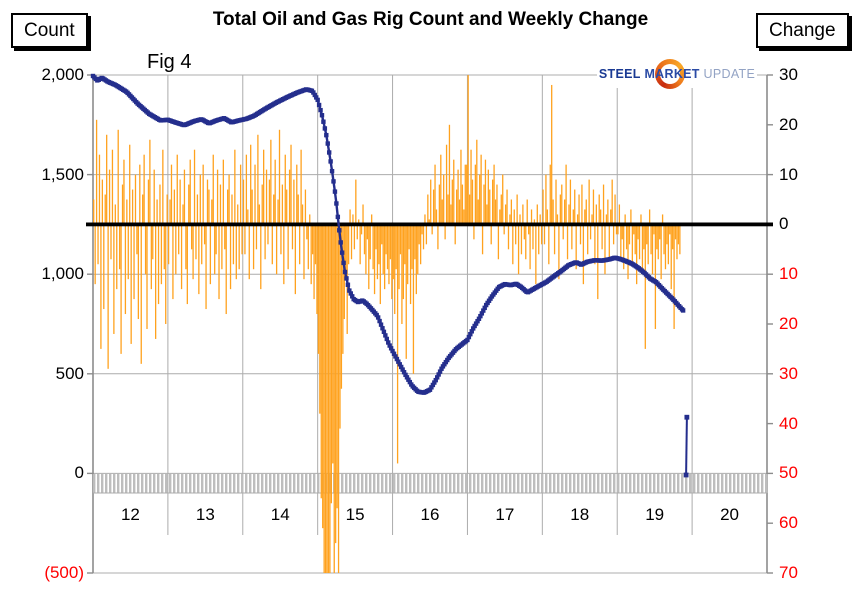 The image size is (861, 599). Describe the element at coordinates (79, 473) in the screenshot. I see `left-axis-tick-label: 0` at that location.